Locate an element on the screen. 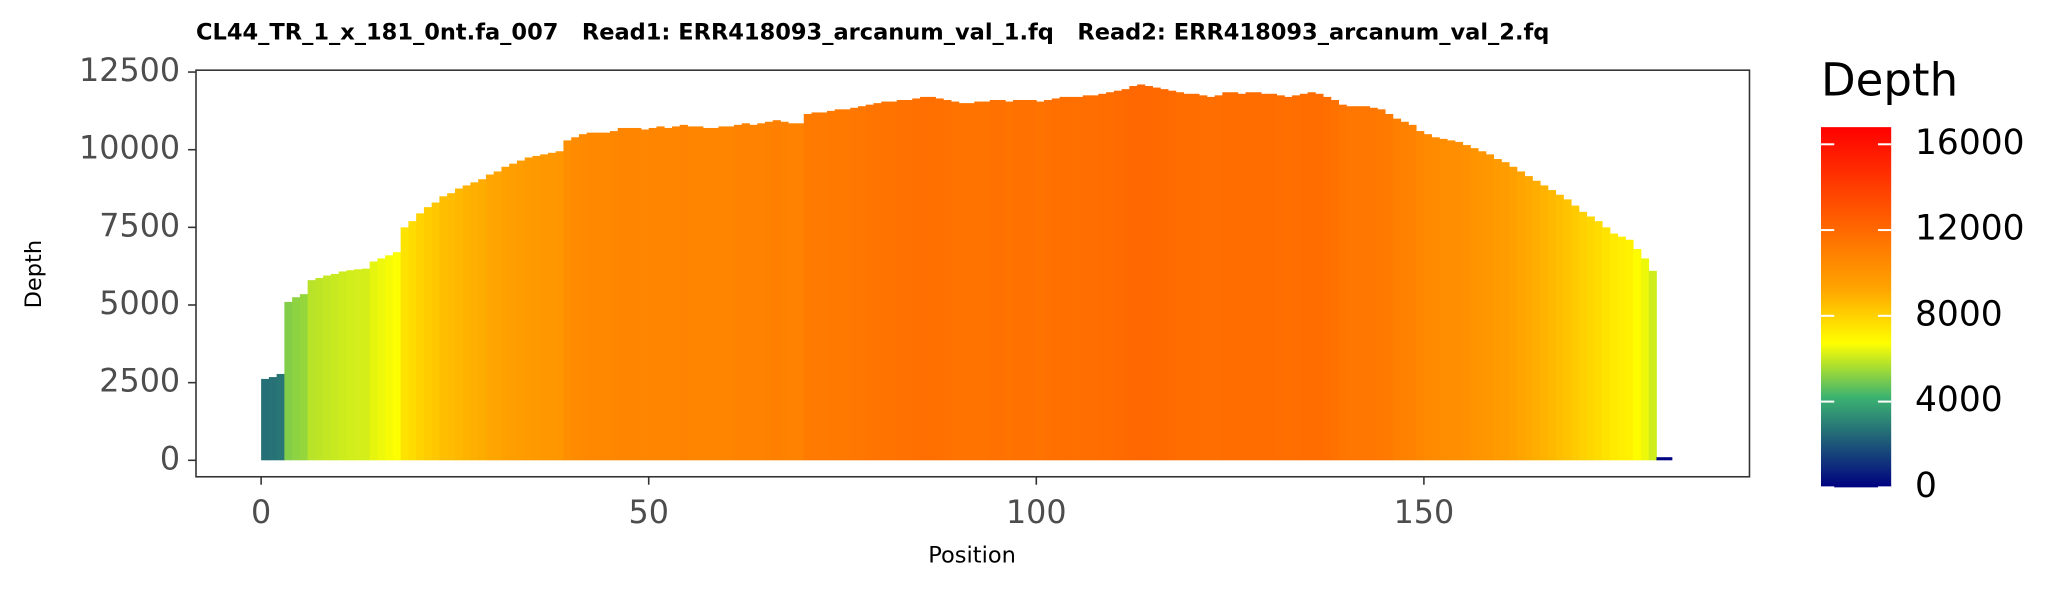 This screenshot has height=590, width=2066. x-tick-label: 50 is located at coordinates (649, 513).